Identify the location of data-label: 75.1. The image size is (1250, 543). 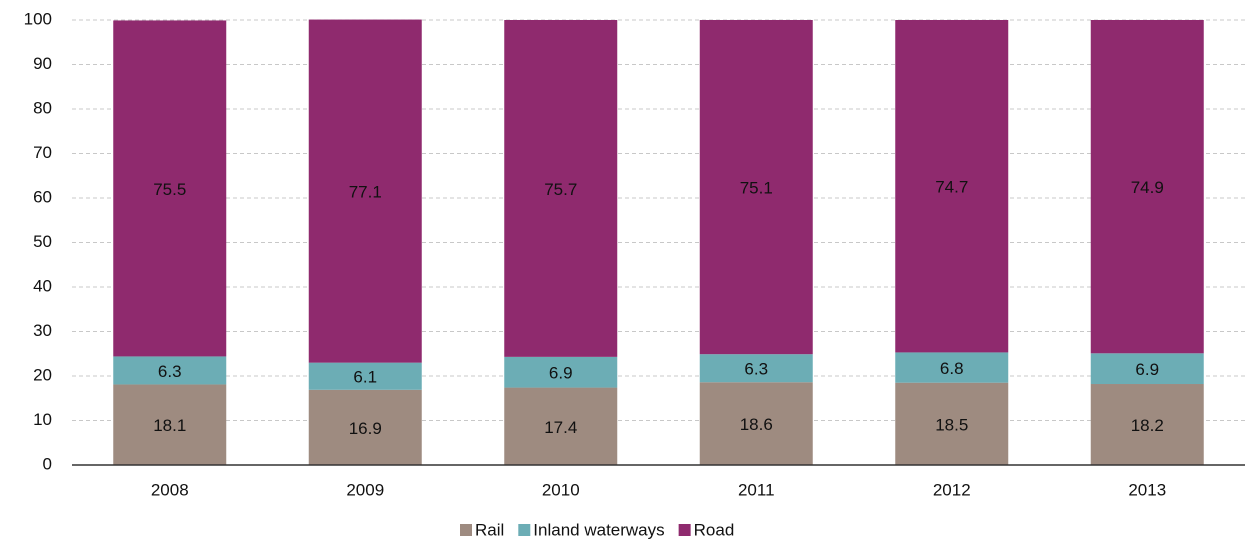
(756, 188).